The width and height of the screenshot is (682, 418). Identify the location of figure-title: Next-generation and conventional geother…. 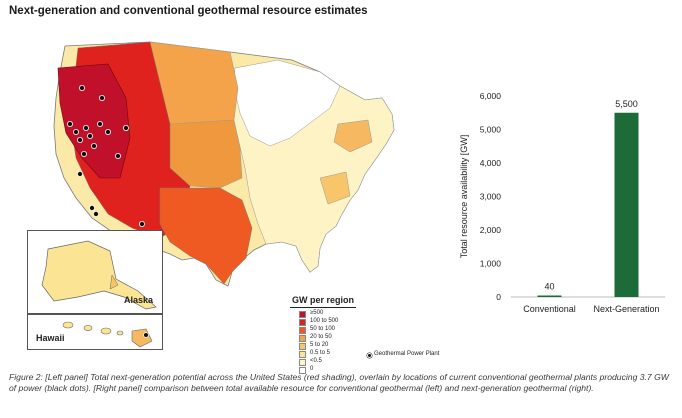
(188, 11).